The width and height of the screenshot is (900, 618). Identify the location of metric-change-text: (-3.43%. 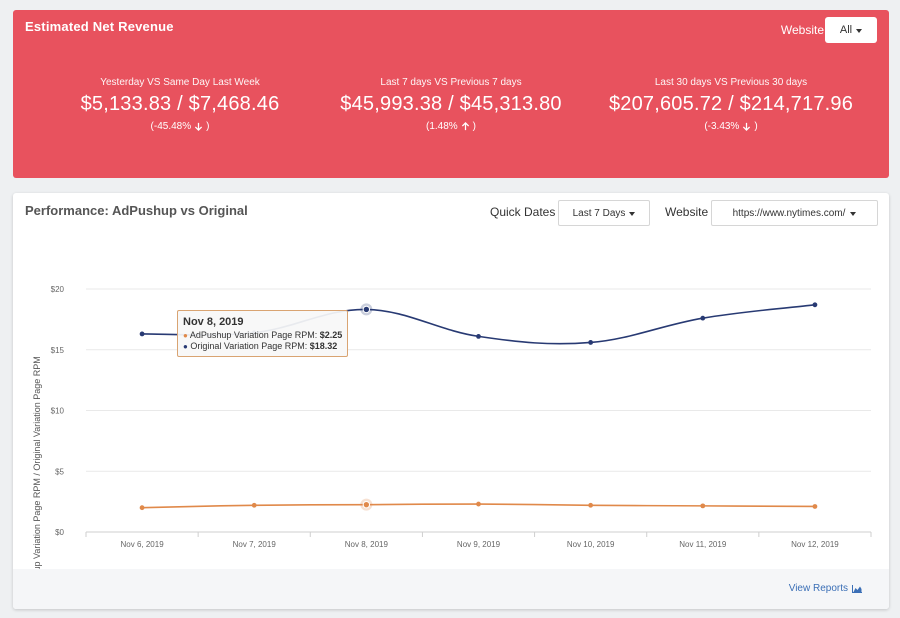
(722, 126).